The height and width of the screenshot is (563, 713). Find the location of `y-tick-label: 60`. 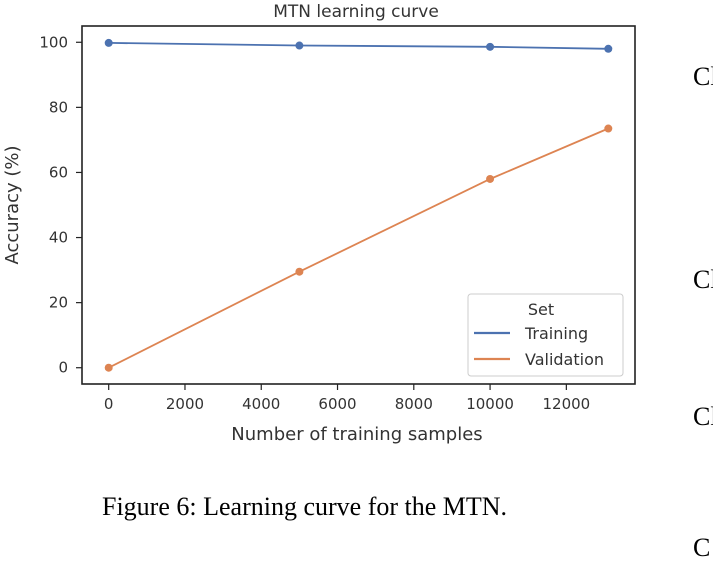

y-tick-label: 60 is located at coordinates (58, 172).